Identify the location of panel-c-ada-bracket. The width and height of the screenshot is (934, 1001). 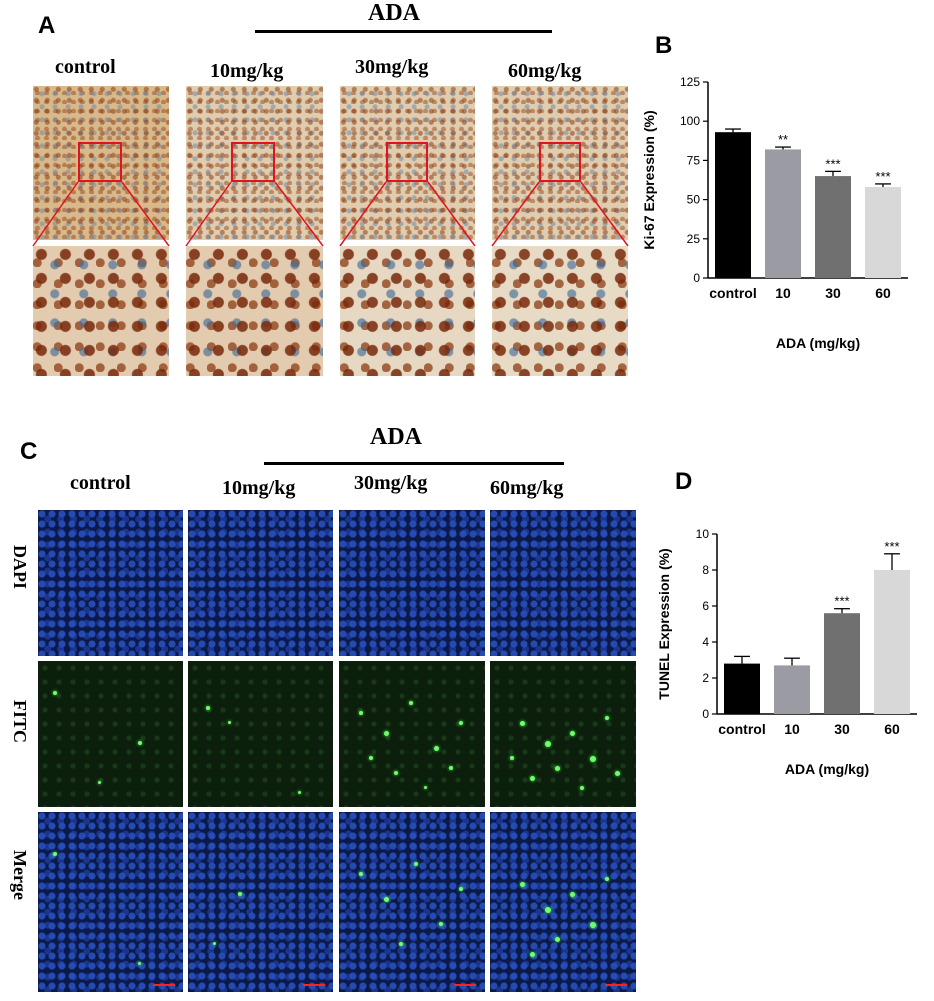
(414, 463).